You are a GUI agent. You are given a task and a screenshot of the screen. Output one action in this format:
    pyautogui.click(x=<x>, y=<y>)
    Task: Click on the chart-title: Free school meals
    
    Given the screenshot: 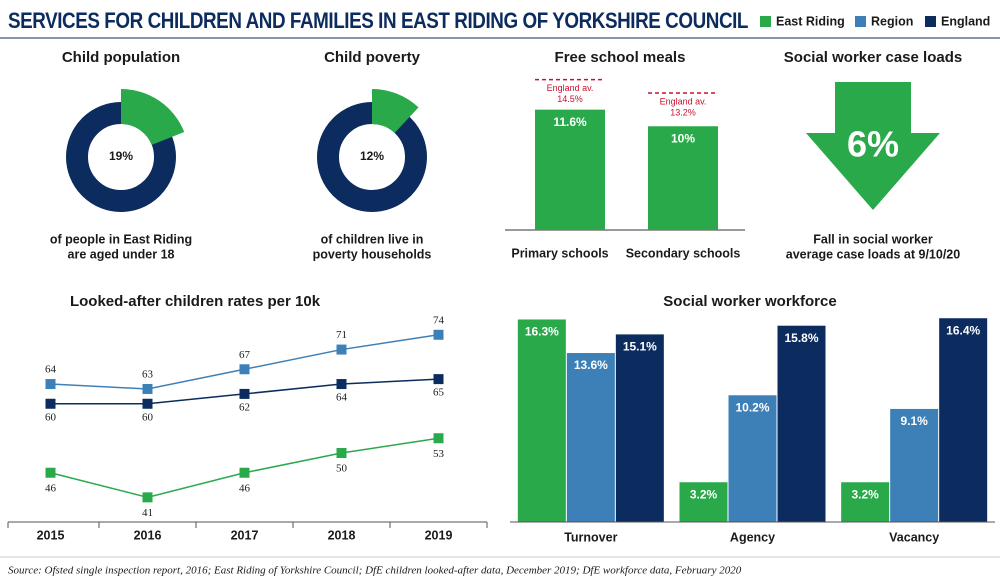 What is the action you would take?
    pyautogui.click(x=620, y=57)
    